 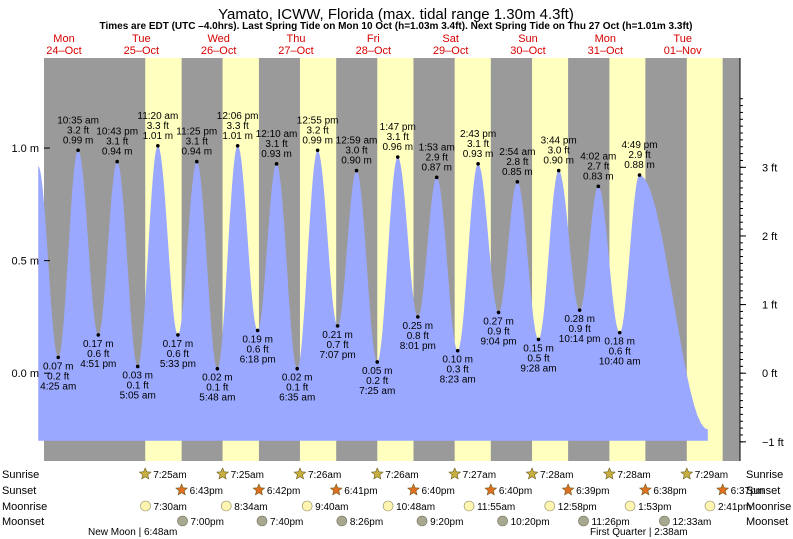 What do you see at coordinates (132, 532) in the screenshot?
I see `moon-phase-new: New Moon | 6:48am` at bounding box center [132, 532].